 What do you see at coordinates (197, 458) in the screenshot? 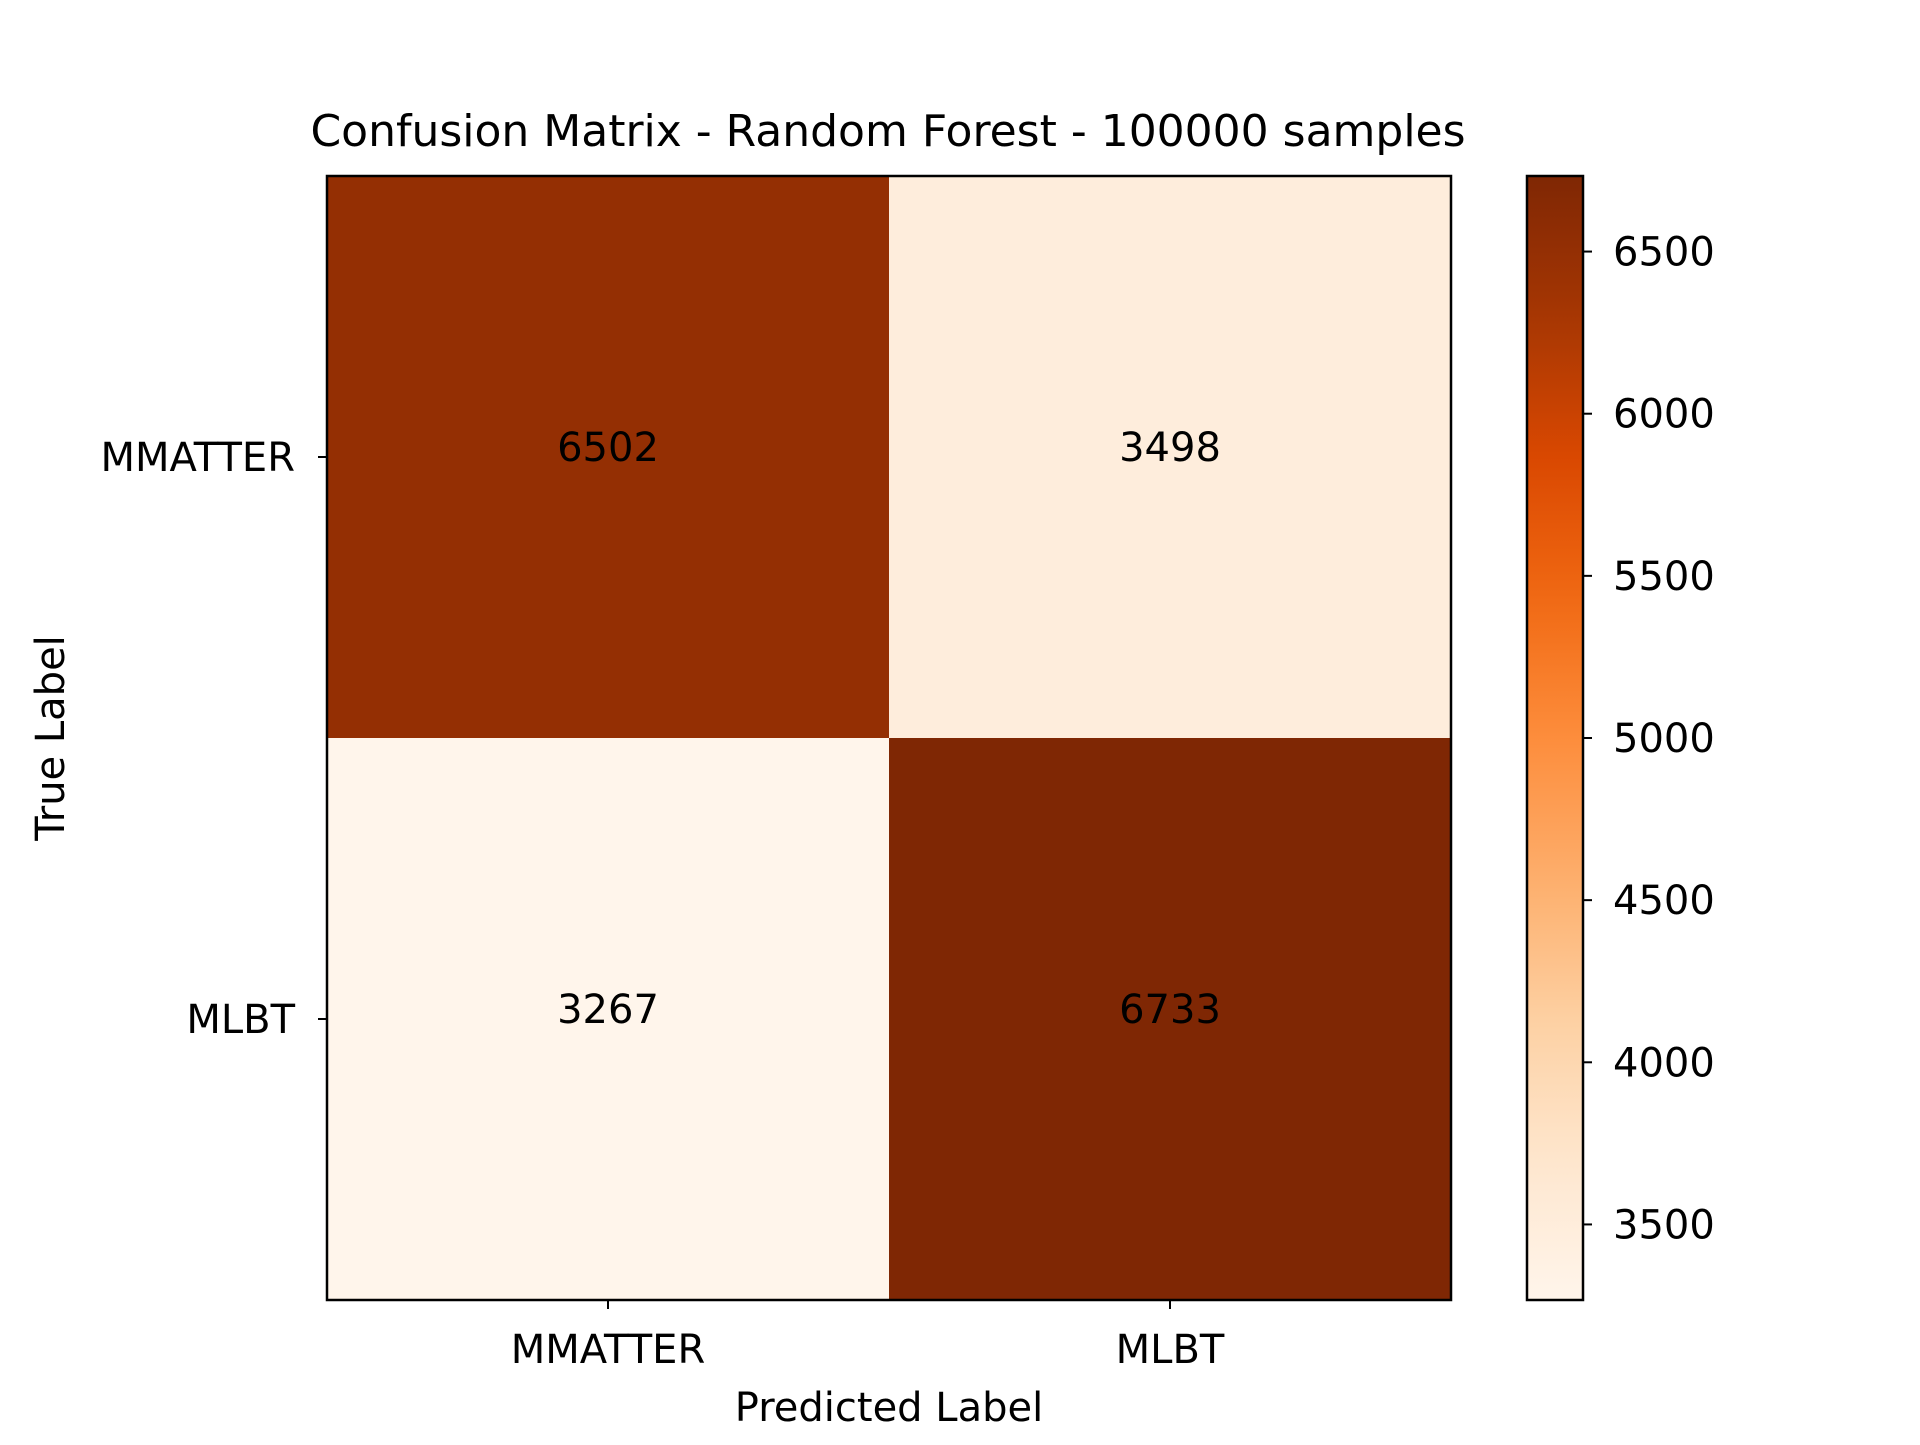
I see `y-tick-label: MMATTER` at bounding box center [197, 458].